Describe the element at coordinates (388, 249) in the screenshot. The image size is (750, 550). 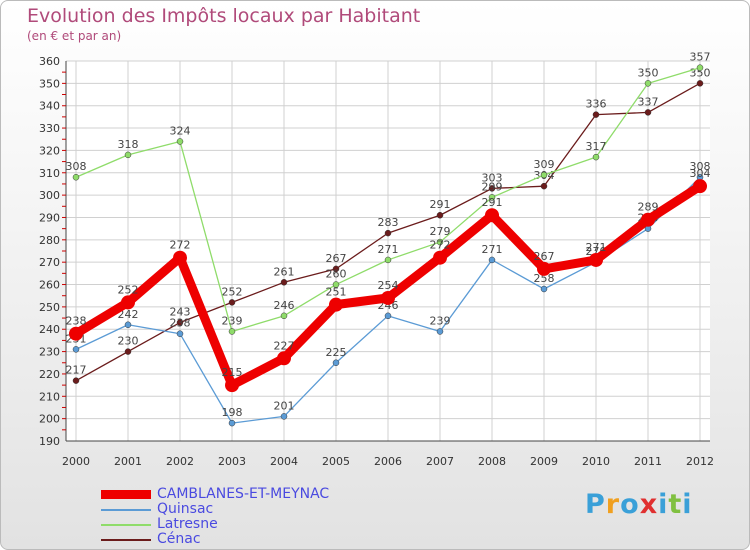
I see `data-label-latresne: 271` at that location.